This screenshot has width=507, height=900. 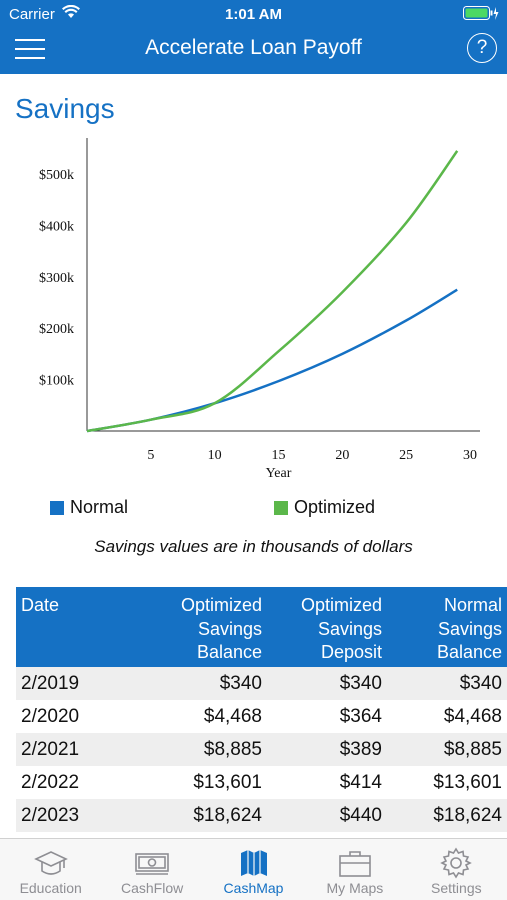 I want to click on table-cell: 2/2023, so click(x=50, y=815).